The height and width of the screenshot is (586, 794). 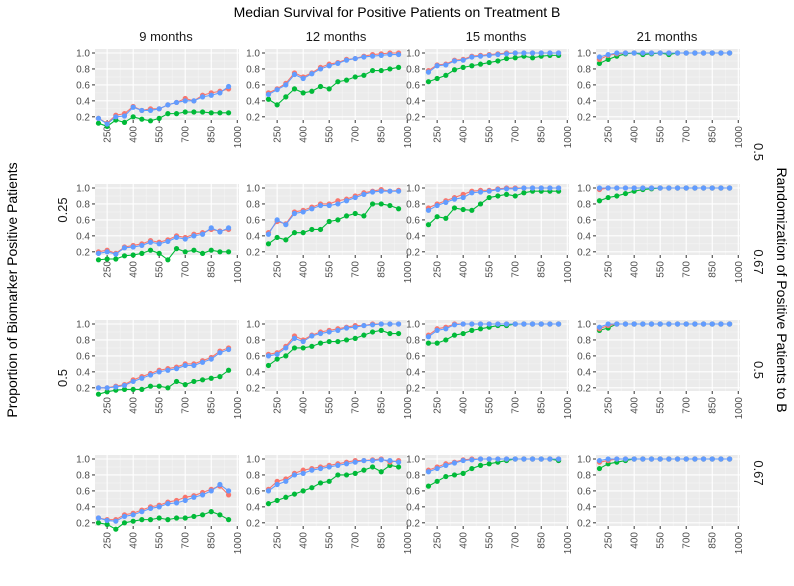 I want to click on x-tick-label: 250, so click(x=438, y=269).